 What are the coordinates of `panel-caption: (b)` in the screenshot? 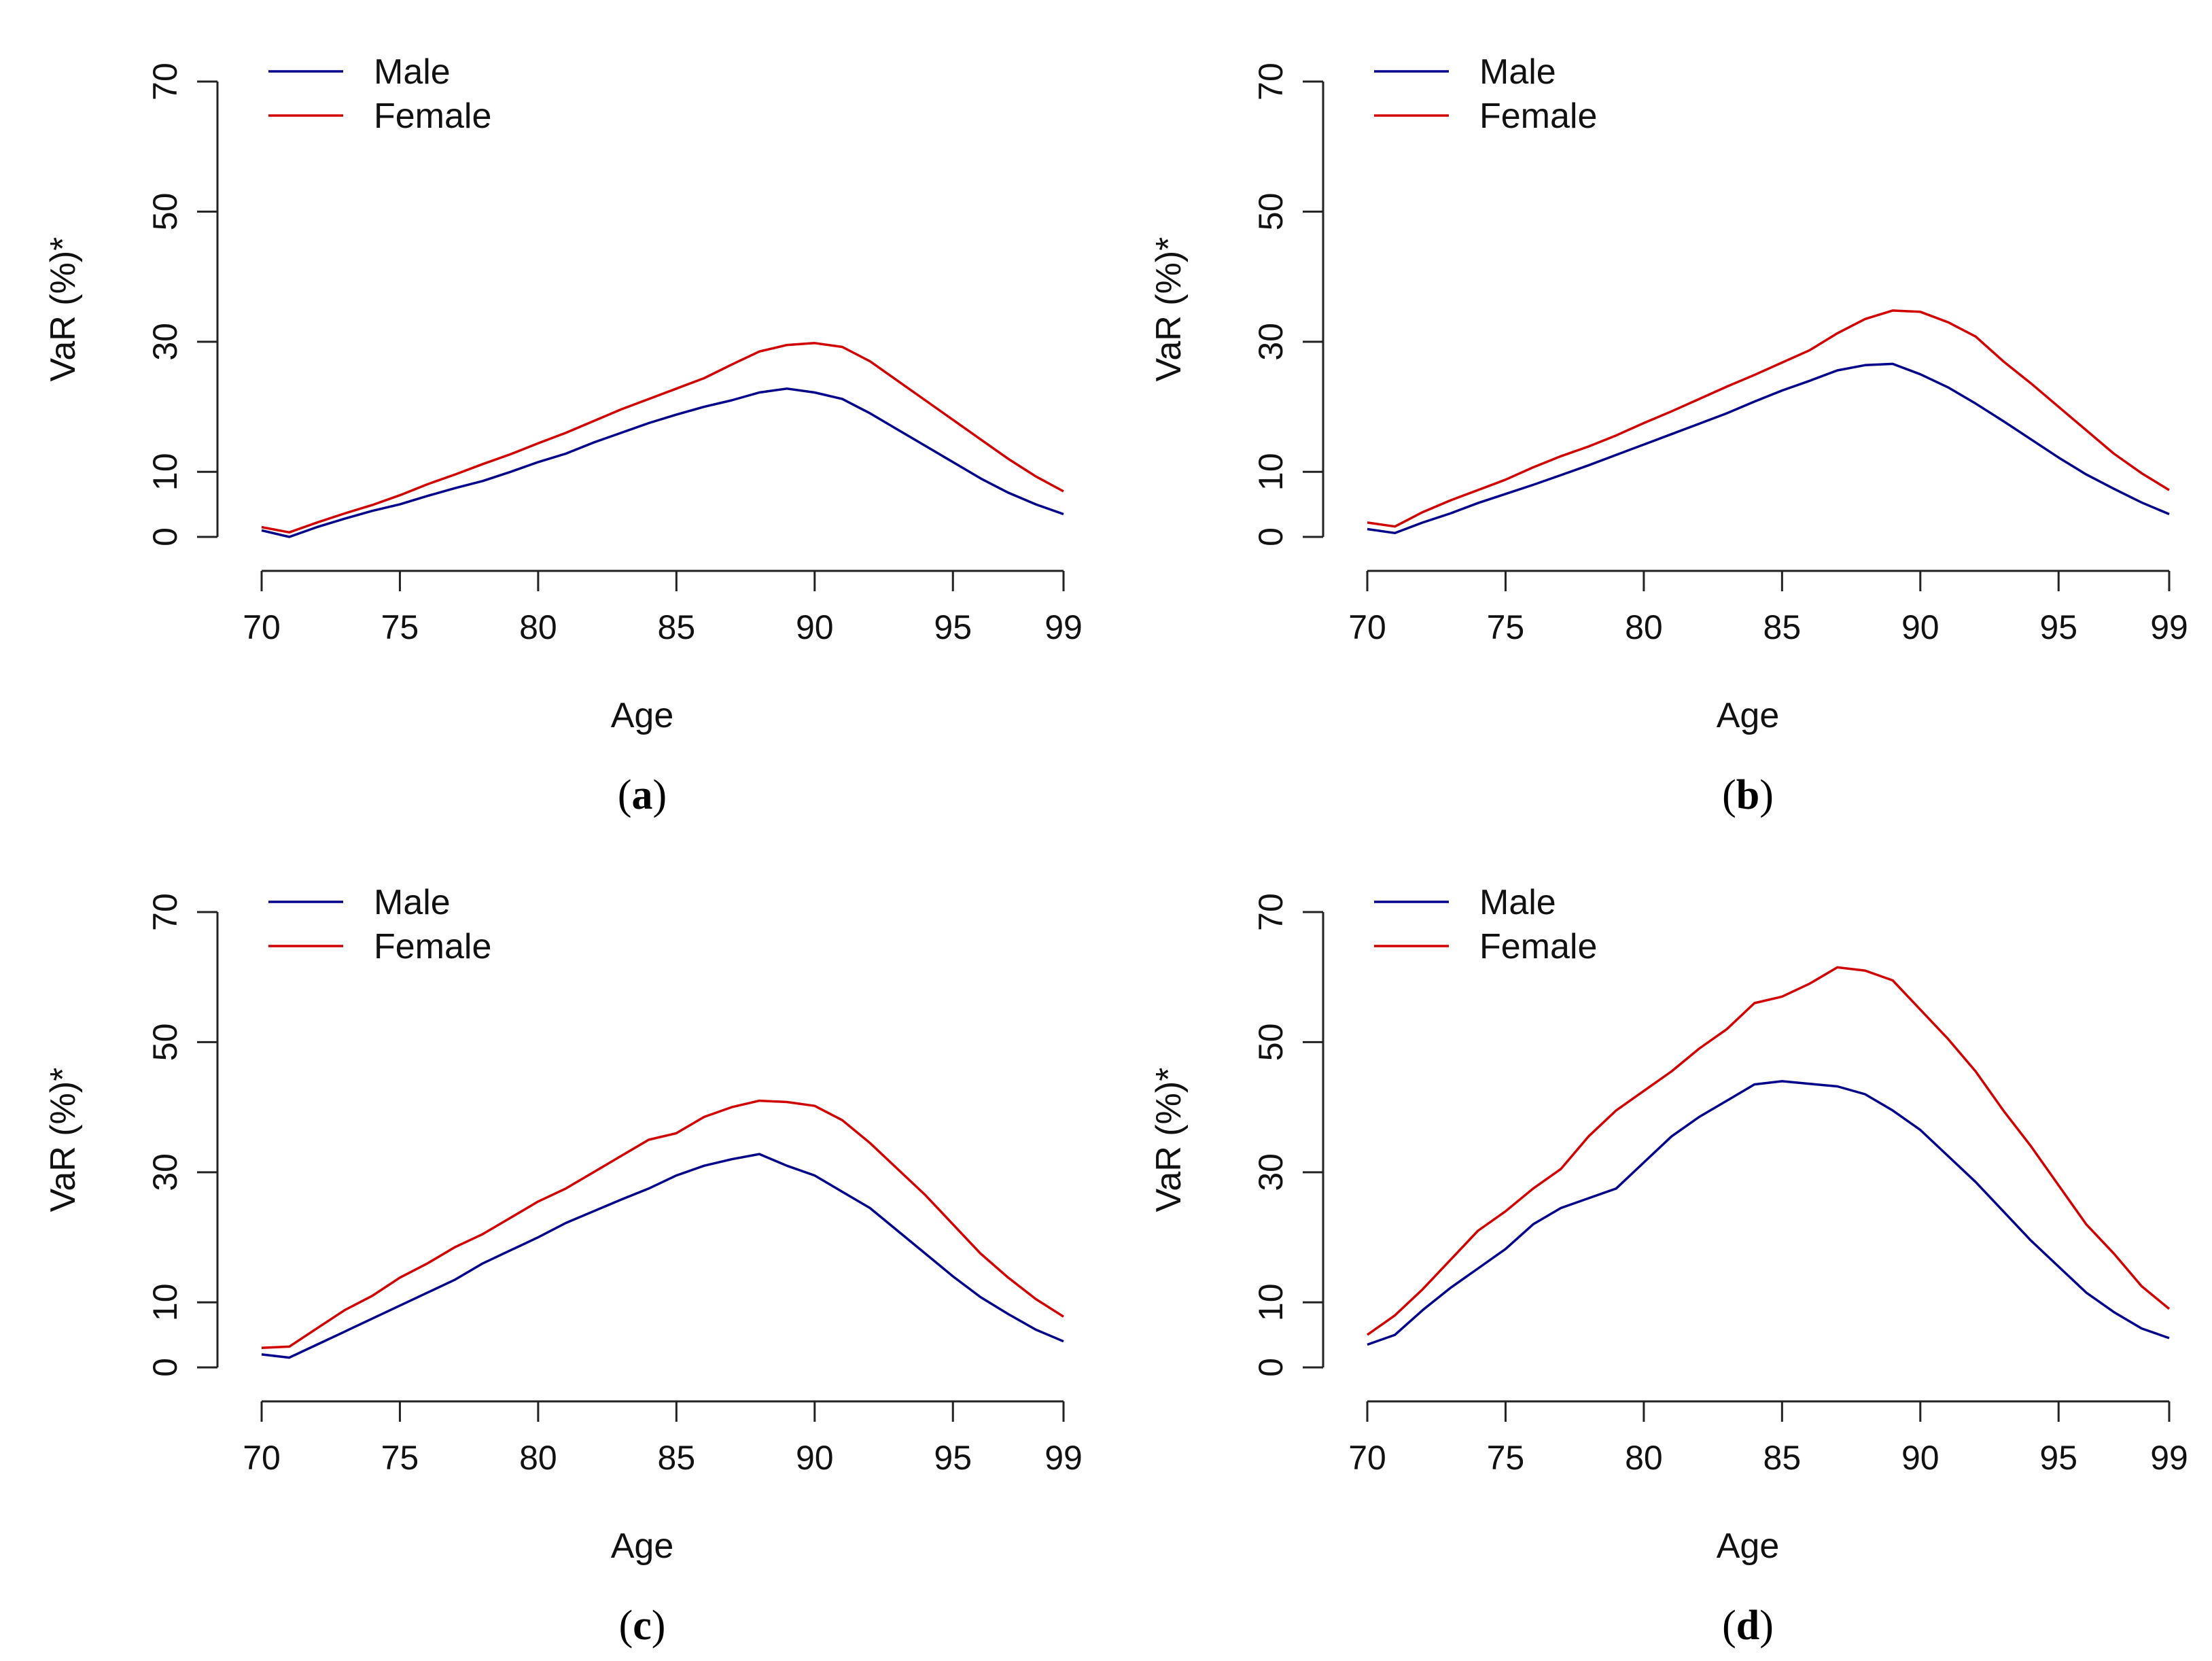 It's located at (1748, 795).